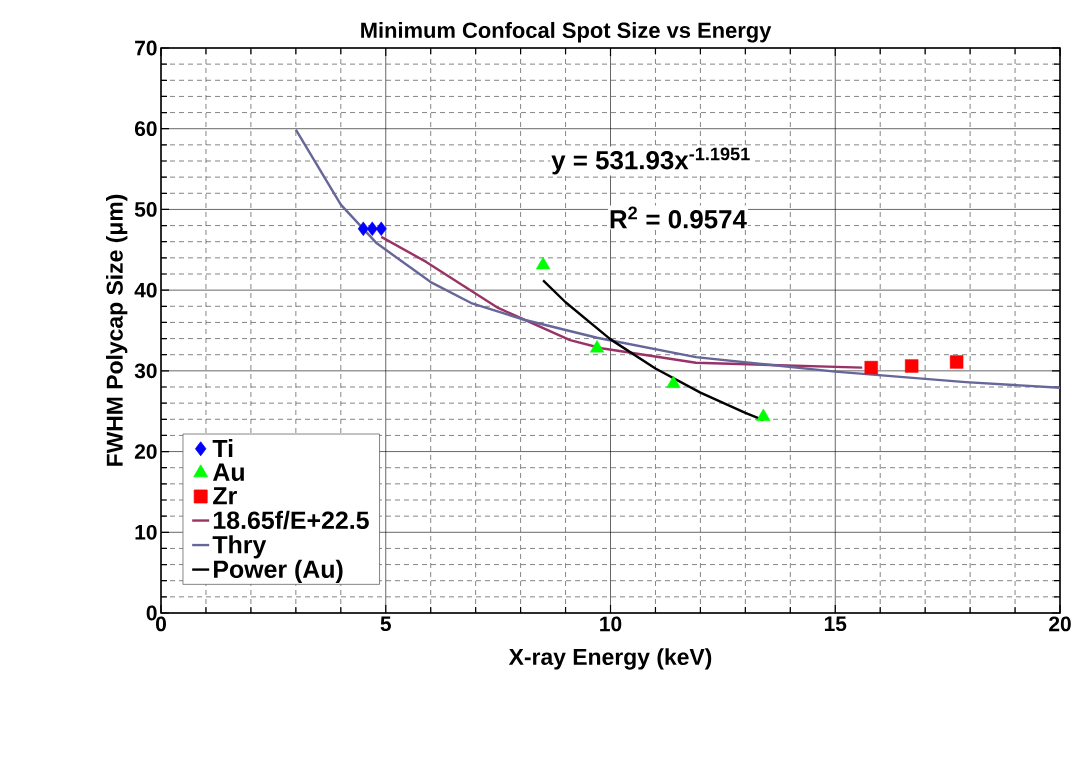 Image resolution: width=1088 pixels, height=758 pixels. Describe the element at coordinates (145, 371) in the screenshot. I see `y-tick-label: 30` at that location.